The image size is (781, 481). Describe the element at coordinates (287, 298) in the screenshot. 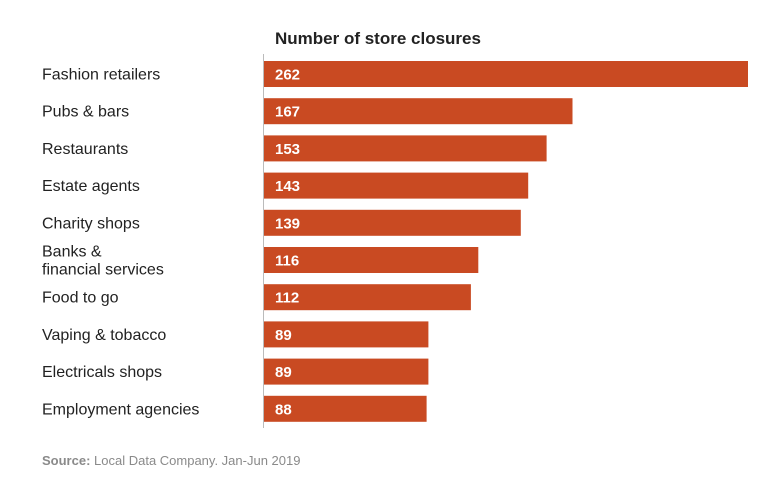

I see `value-label-6: 112` at that location.